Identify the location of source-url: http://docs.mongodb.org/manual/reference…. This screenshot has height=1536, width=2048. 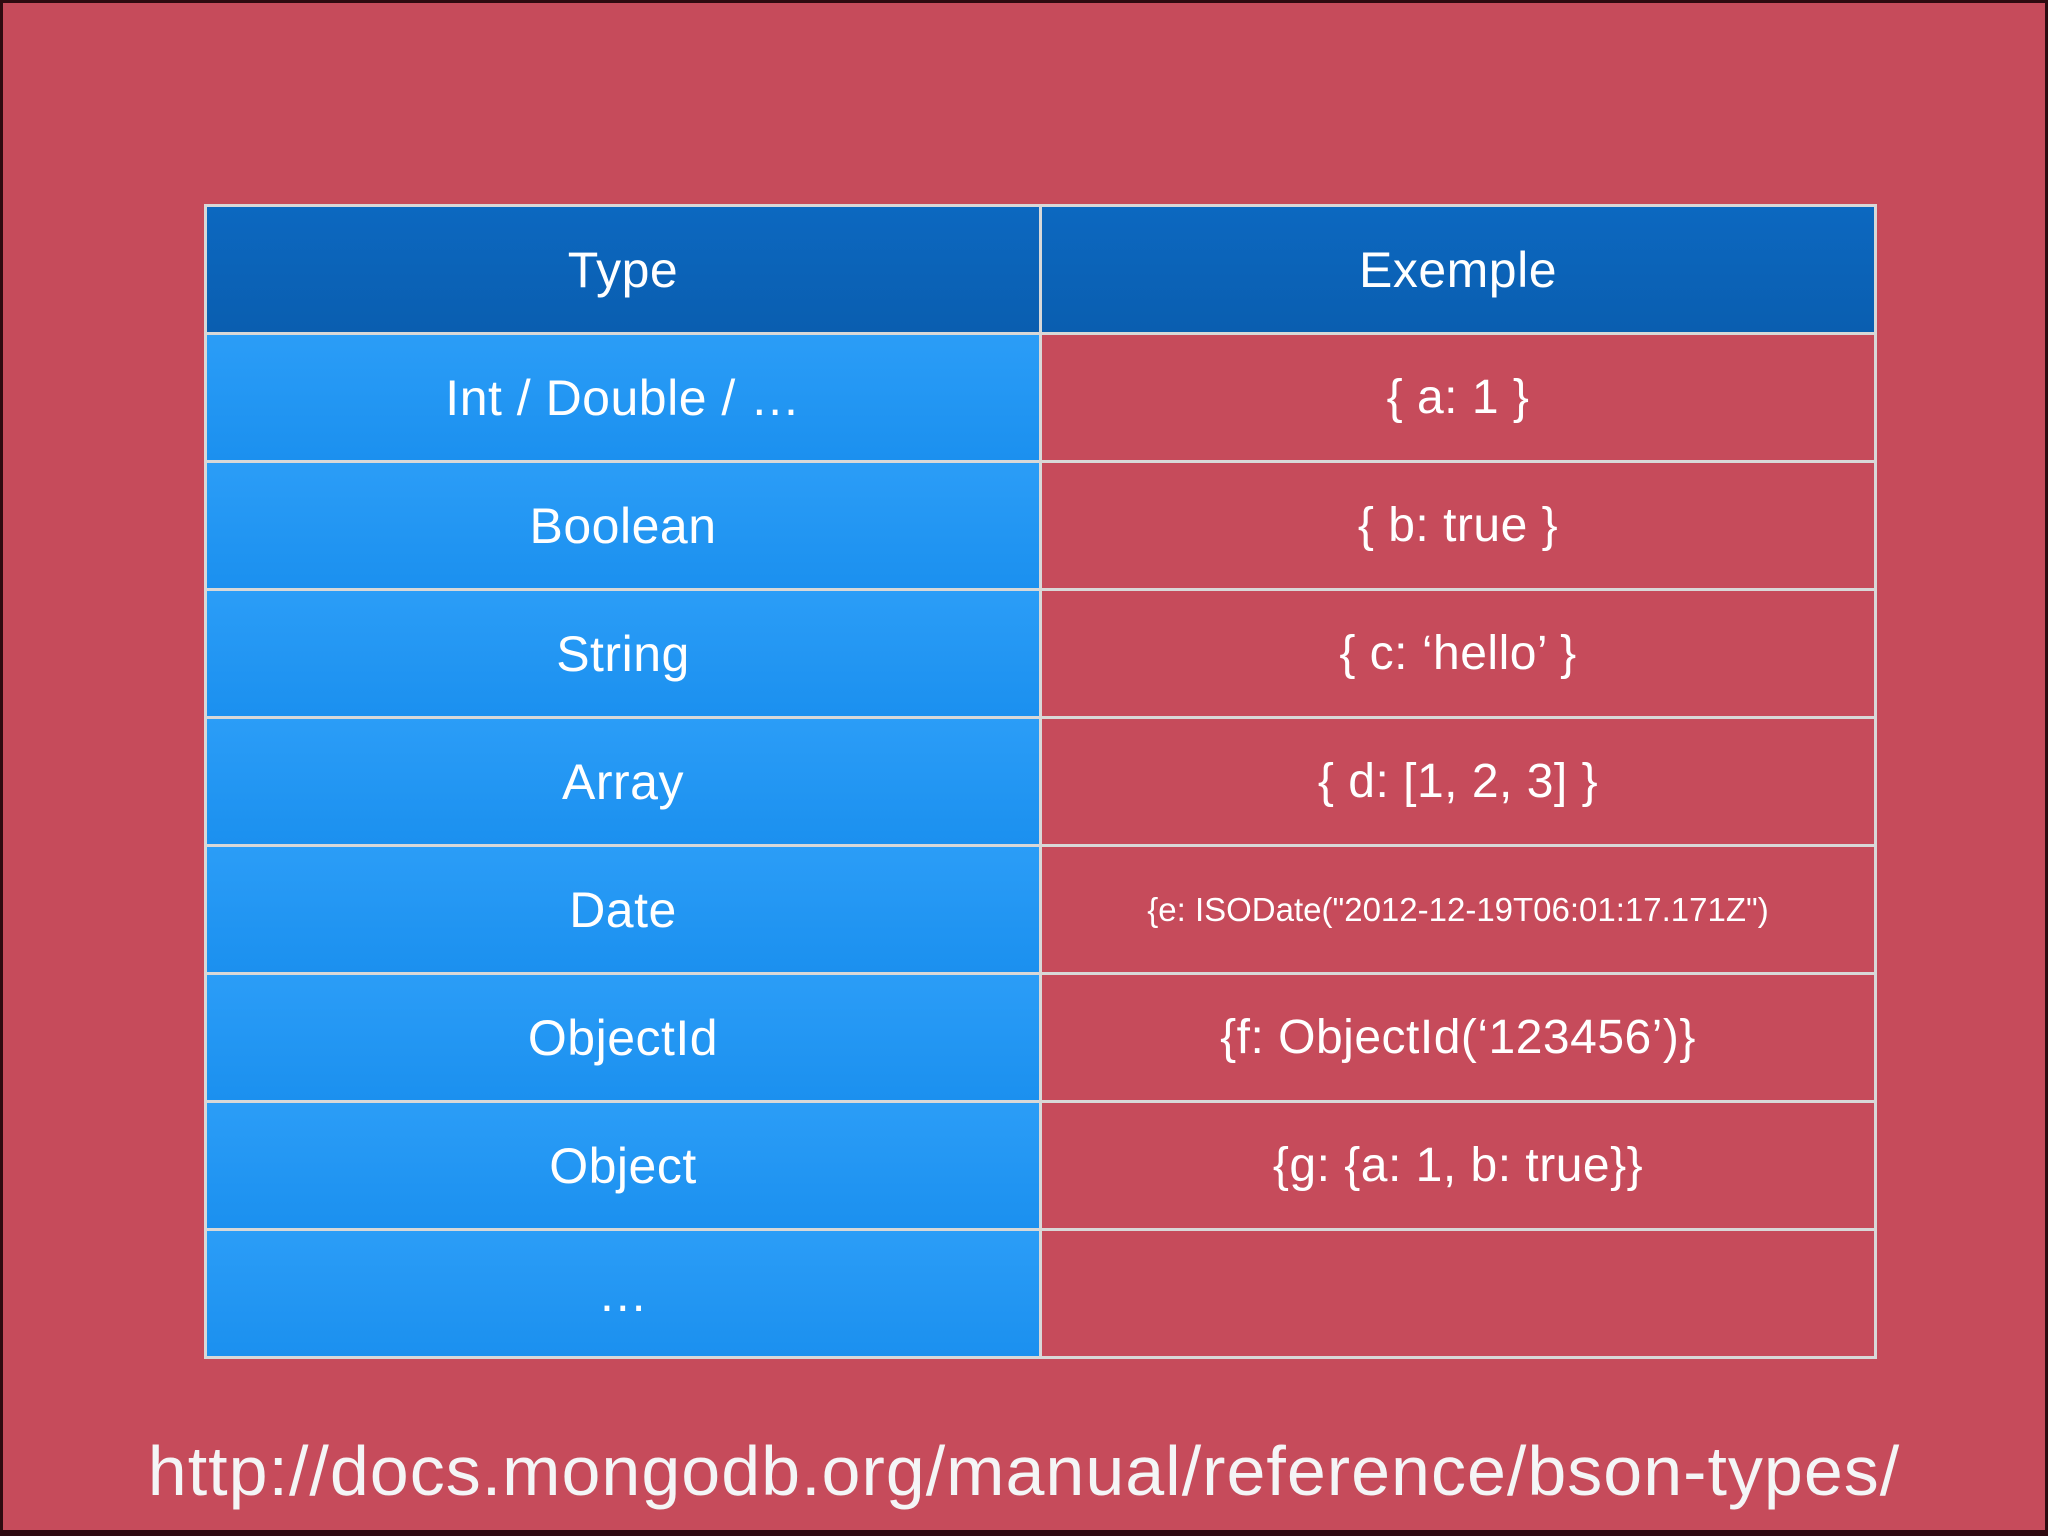
(1024, 1471).